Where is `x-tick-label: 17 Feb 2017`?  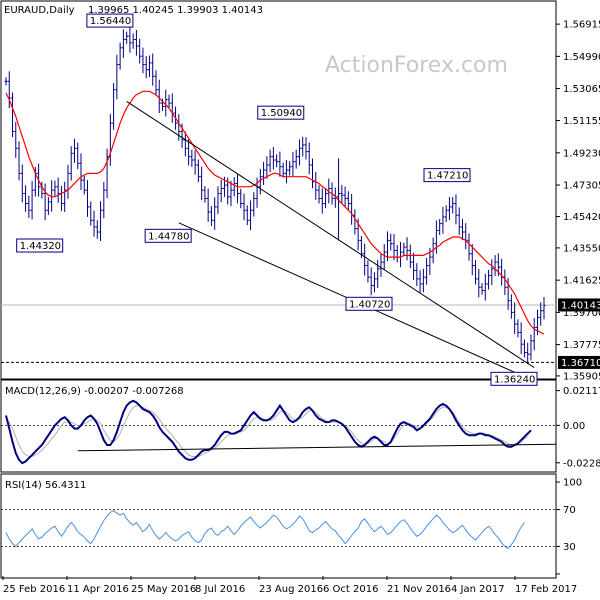 x-tick-label: 17 Feb 2017 is located at coordinates (546, 589).